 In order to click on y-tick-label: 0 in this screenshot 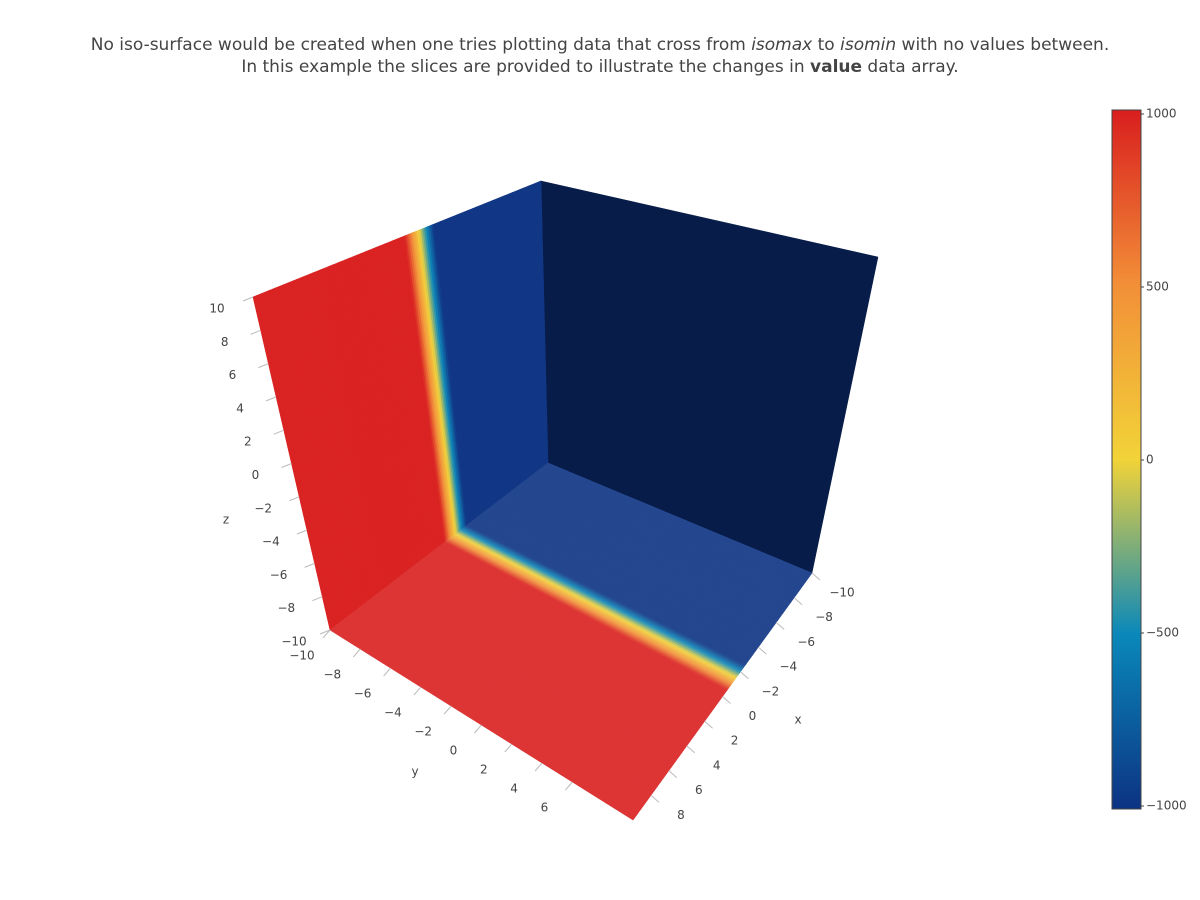, I will do `click(454, 751)`.